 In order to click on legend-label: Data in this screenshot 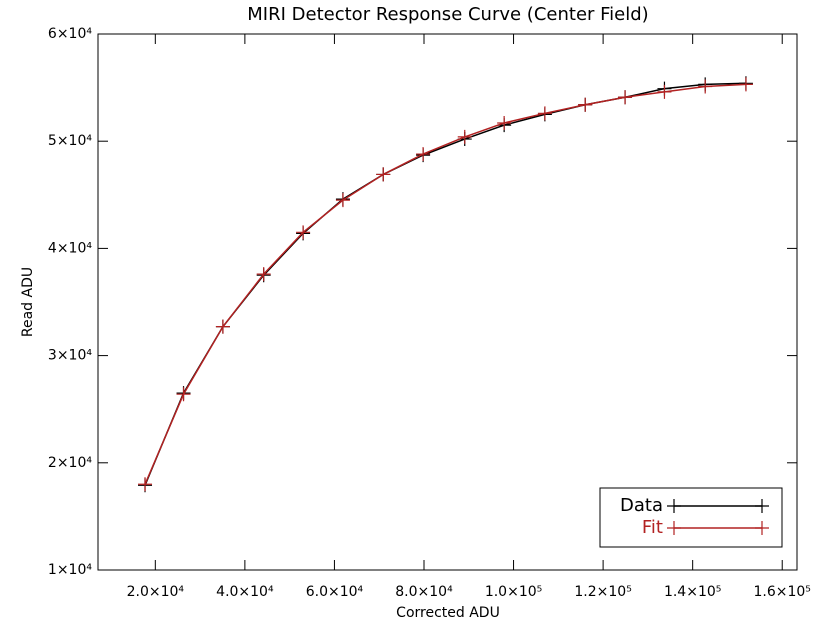, I will do `click(641, 505)`.